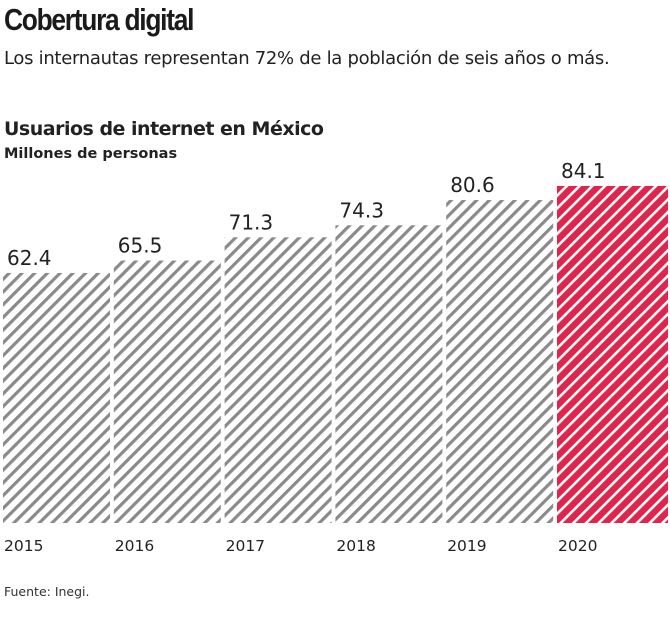  I want to click on bar-2016, so click(167, 391).